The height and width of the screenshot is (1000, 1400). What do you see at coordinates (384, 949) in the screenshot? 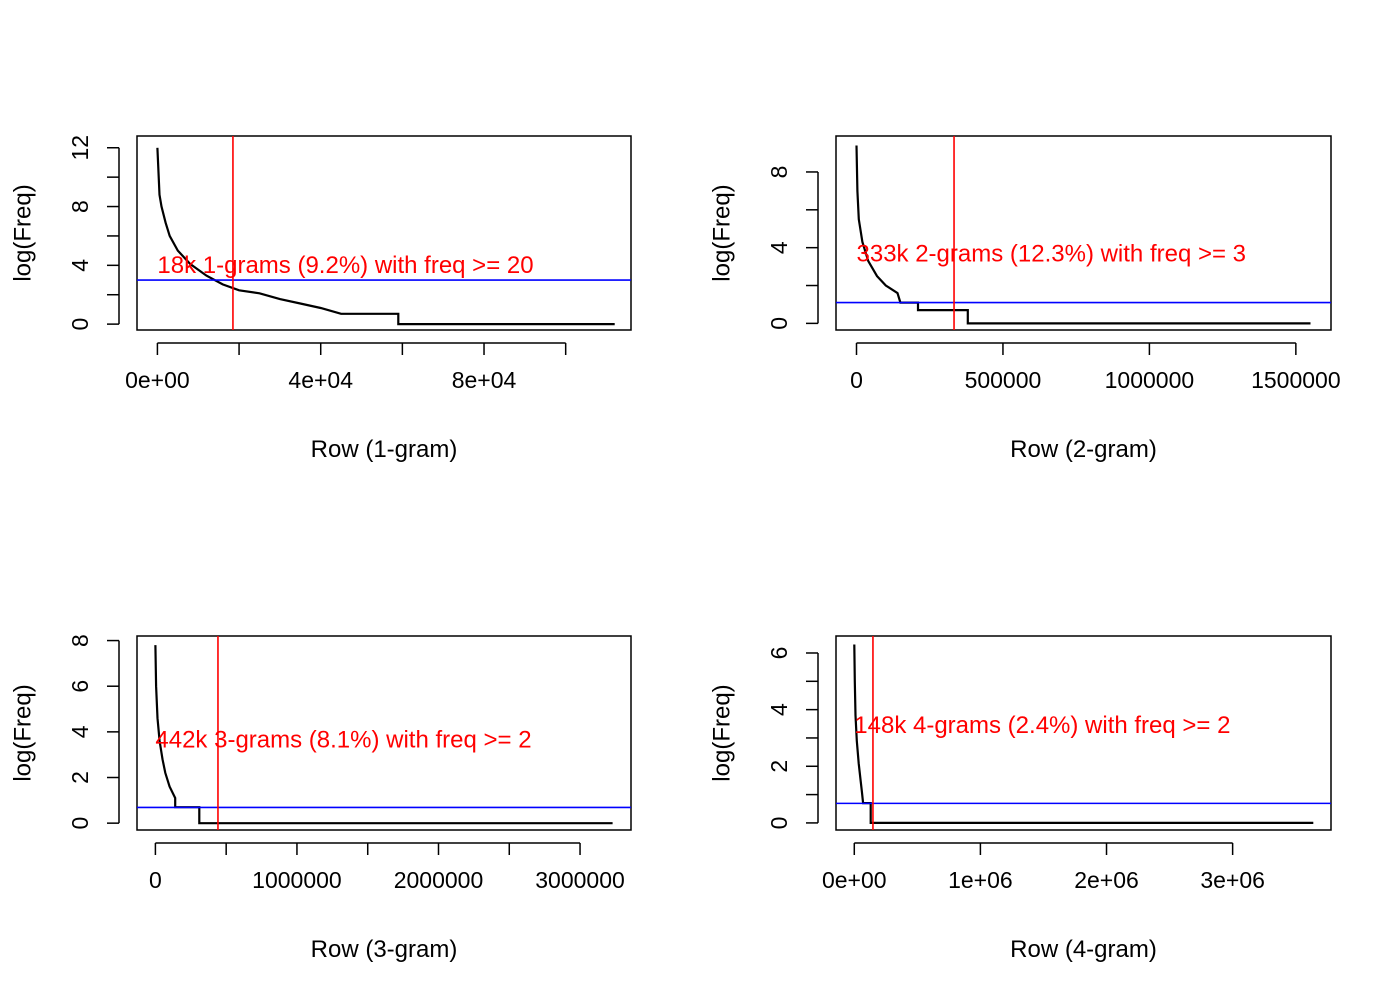
I see `x-axis-title: Row (3-gram)` at bounding box center [384, 949].